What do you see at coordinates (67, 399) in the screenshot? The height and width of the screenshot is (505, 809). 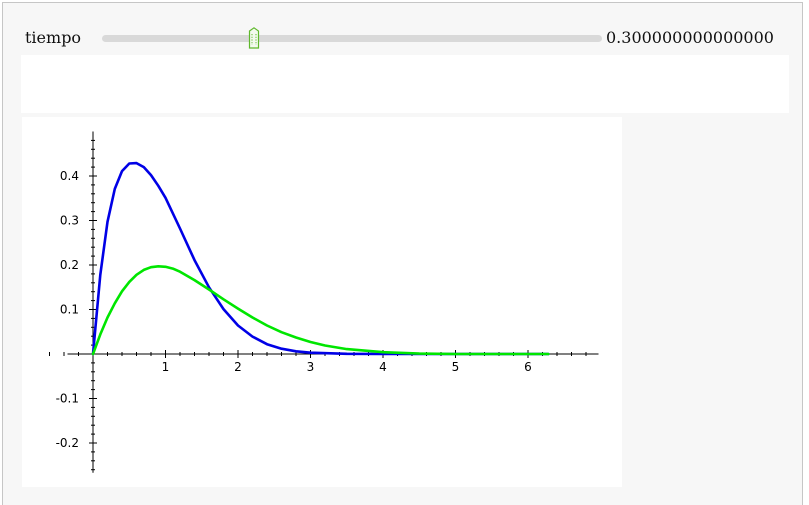 I see `y-tick-label: -0.1` at bounding box center [67, 399].